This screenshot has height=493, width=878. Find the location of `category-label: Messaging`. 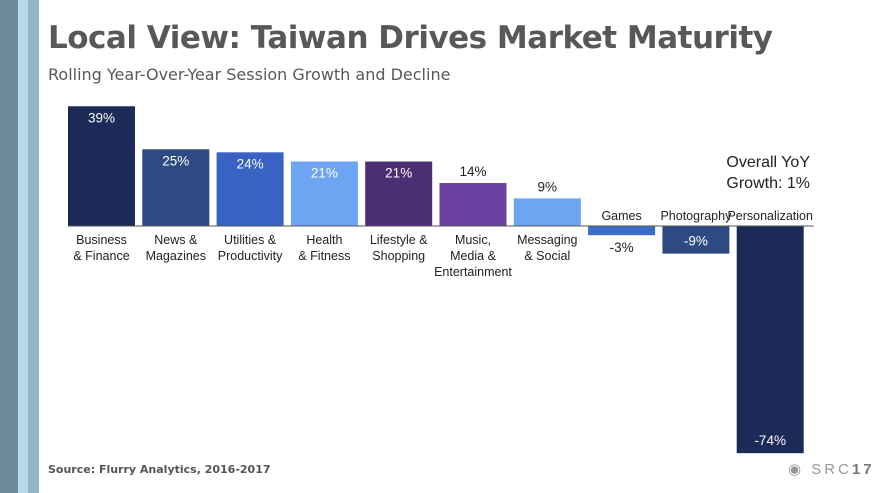

category-label: Messaging is located at coordinates (547, 240).